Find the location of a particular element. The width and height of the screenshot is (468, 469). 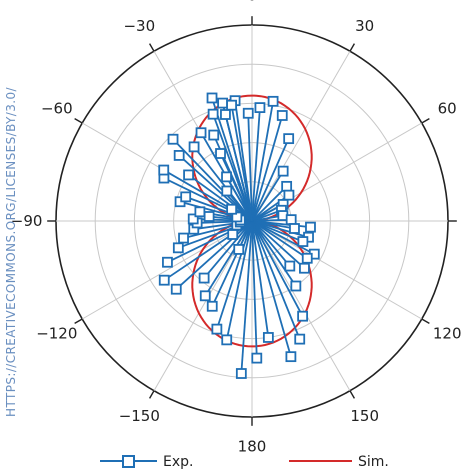

angle-label: 180 is located at coordinates (252, 446).